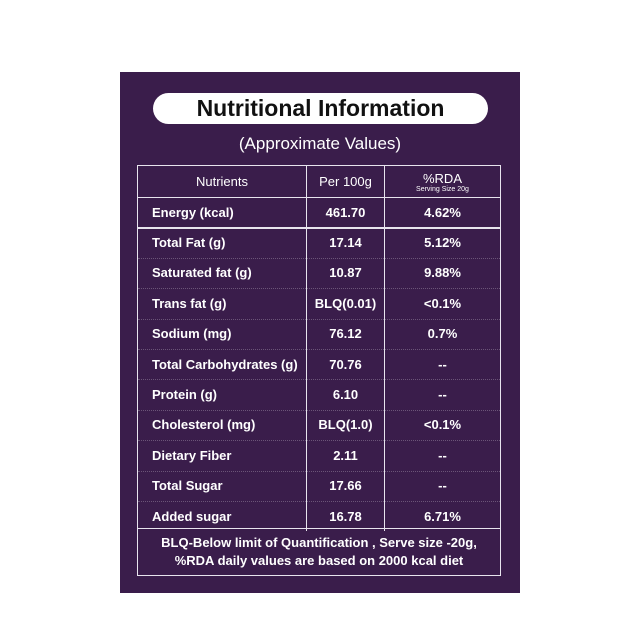  I want to click on title: Nutritional Information, so click(320, 108).